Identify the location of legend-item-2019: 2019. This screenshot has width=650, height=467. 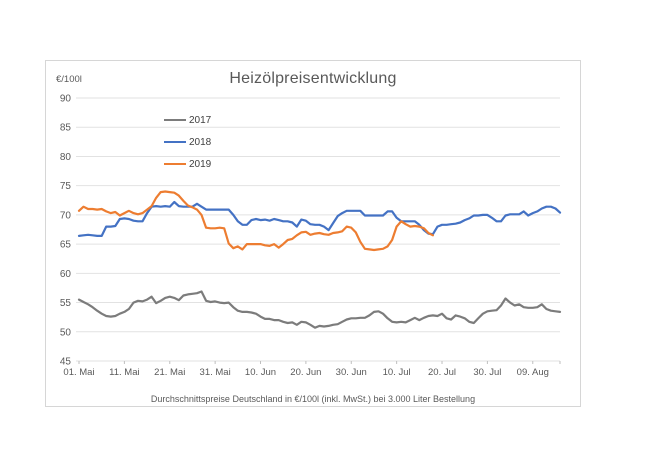
(187, 164).